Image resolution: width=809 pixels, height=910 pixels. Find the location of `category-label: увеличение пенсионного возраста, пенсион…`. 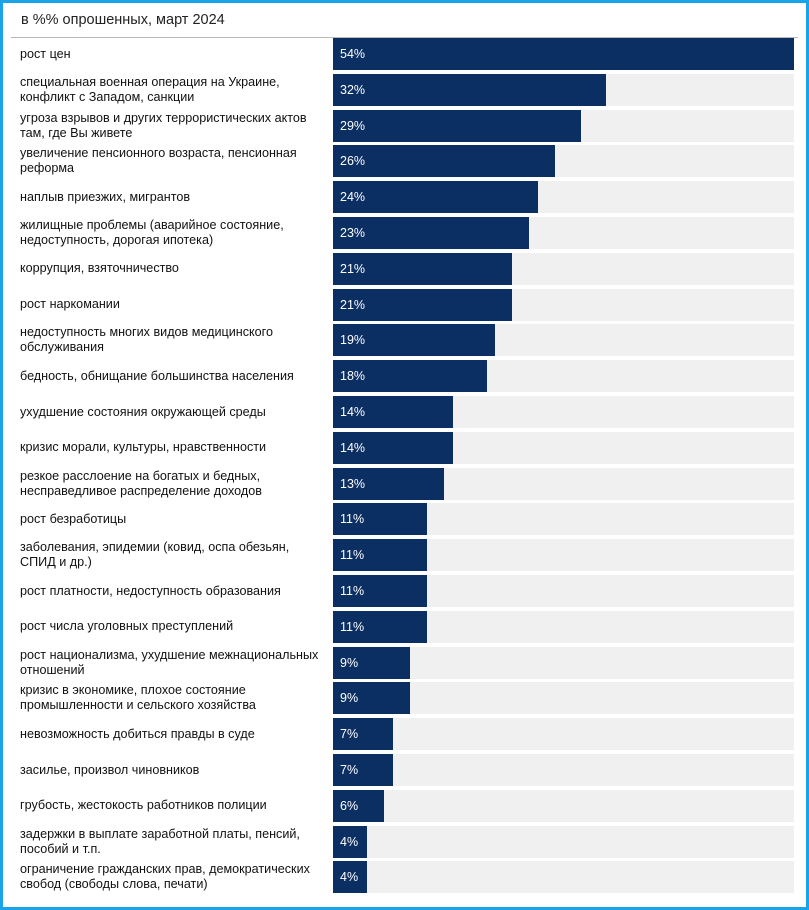

category-label: увеличение пенсионного возраста, пенсион… is located at coordinates (158, 161).